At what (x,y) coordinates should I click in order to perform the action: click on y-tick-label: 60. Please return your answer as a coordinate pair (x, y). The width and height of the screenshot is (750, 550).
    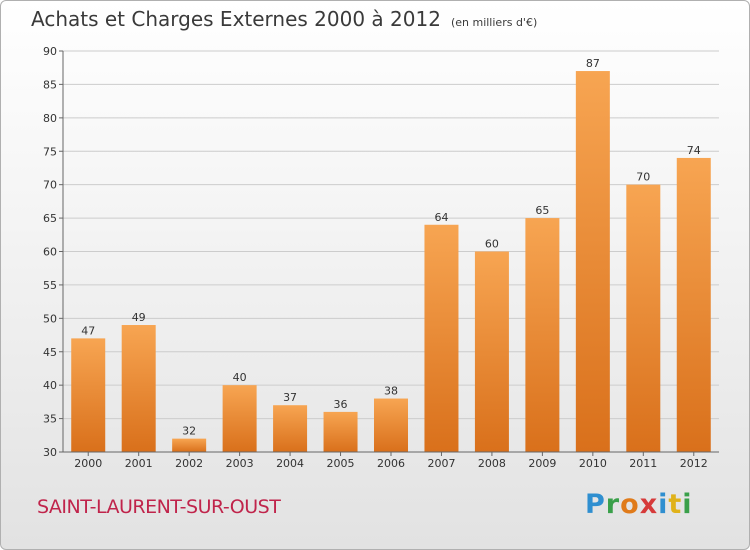
    Looking at the image, I should click on (50, 252).